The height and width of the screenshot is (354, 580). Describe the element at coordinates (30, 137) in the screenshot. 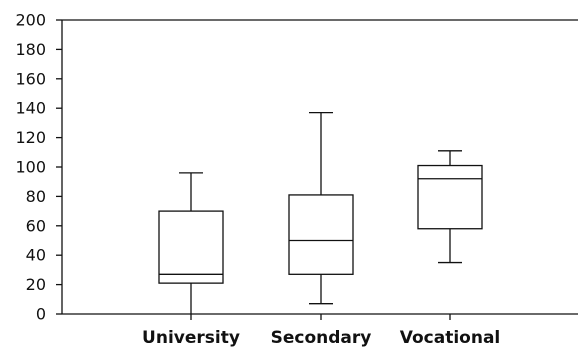

I see `y-tick-label: 120` at that location.